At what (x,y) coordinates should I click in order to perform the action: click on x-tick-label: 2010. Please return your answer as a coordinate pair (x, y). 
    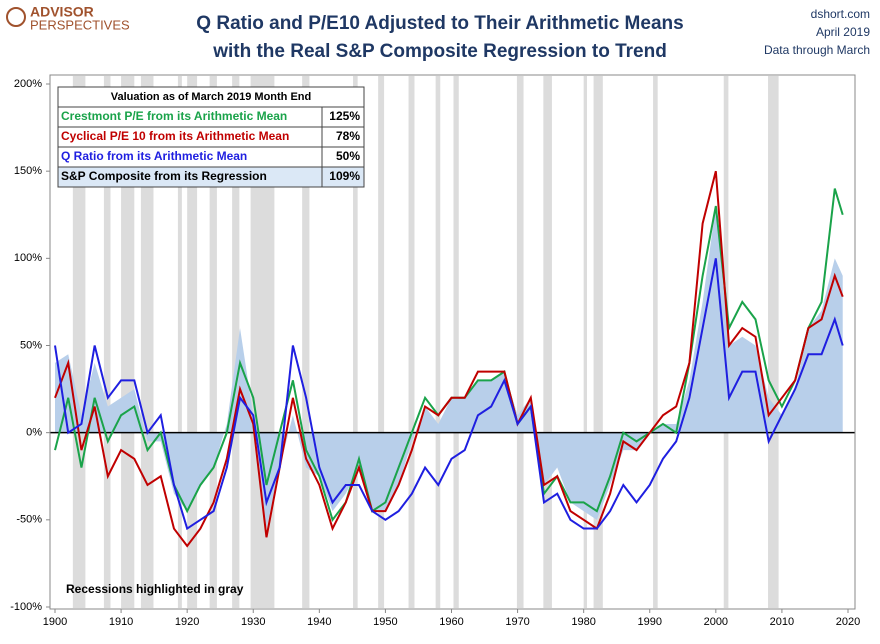
    Looking at the image, I should click on (782, 622).